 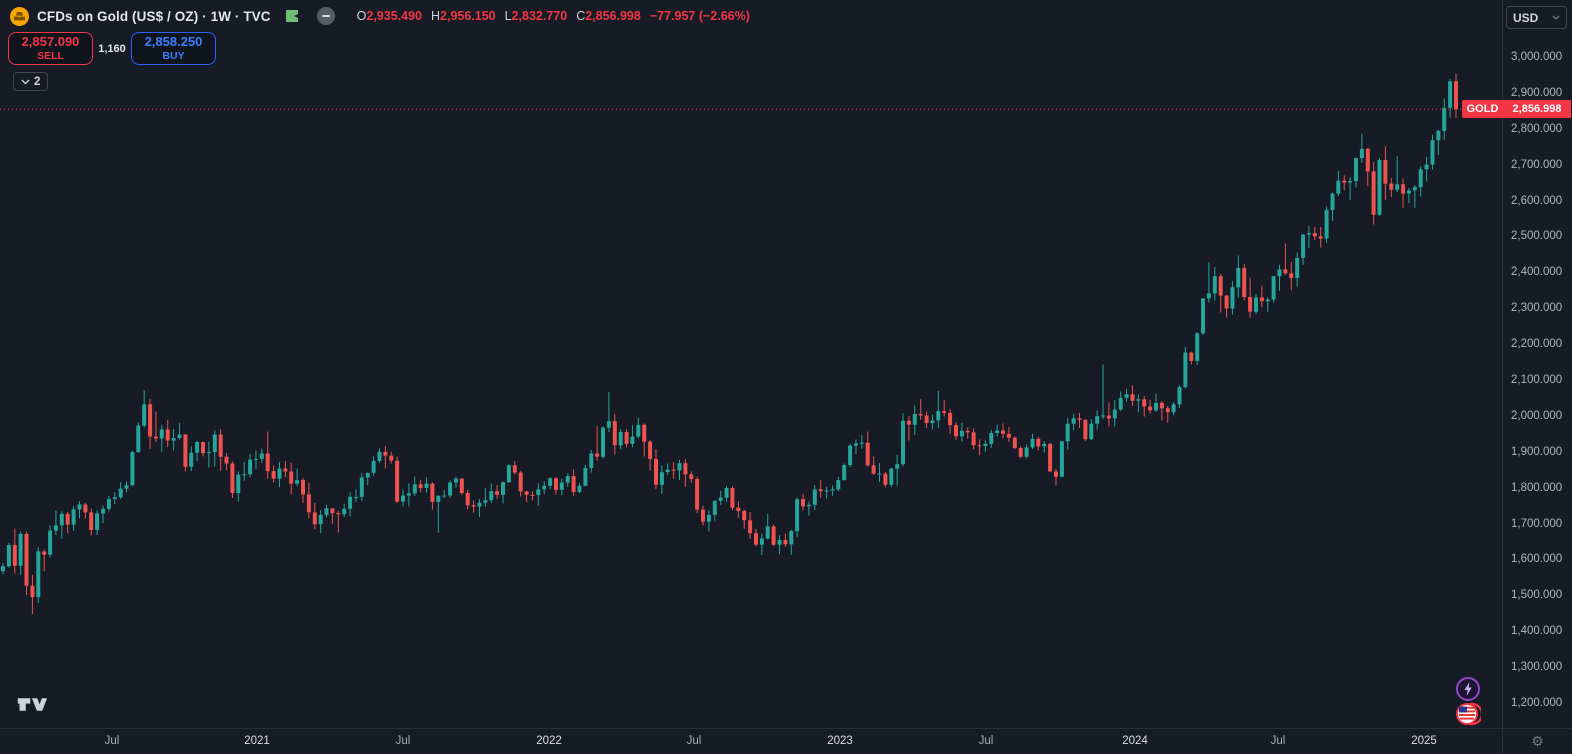 I want to click on axis-settings-gear-icon: ⚙, so click(x=1537, y=740).